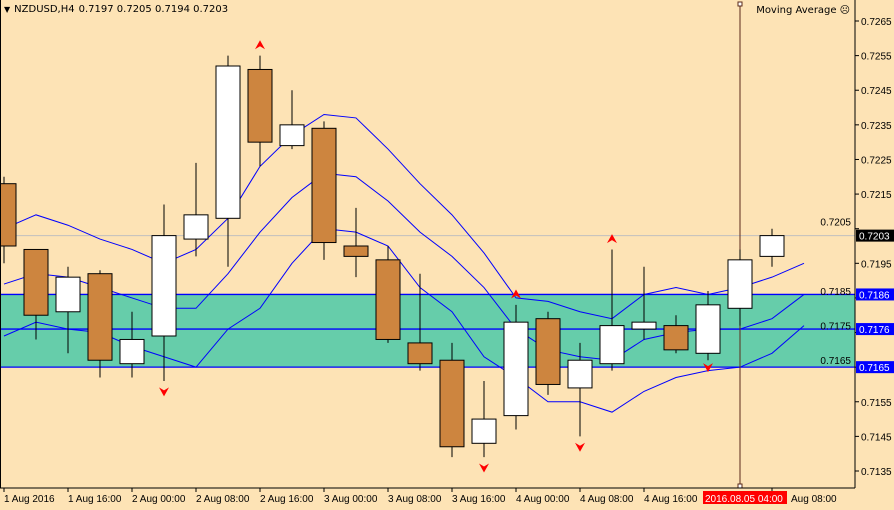 The image size is (894, 510). I want to click on y-tick-label: 0.7135, so click(876, 472).